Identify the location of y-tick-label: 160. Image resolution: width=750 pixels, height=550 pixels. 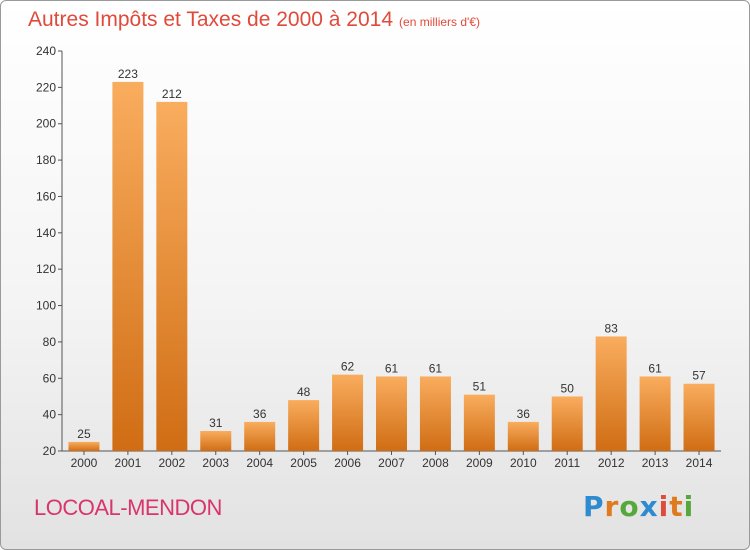
(46, 196).